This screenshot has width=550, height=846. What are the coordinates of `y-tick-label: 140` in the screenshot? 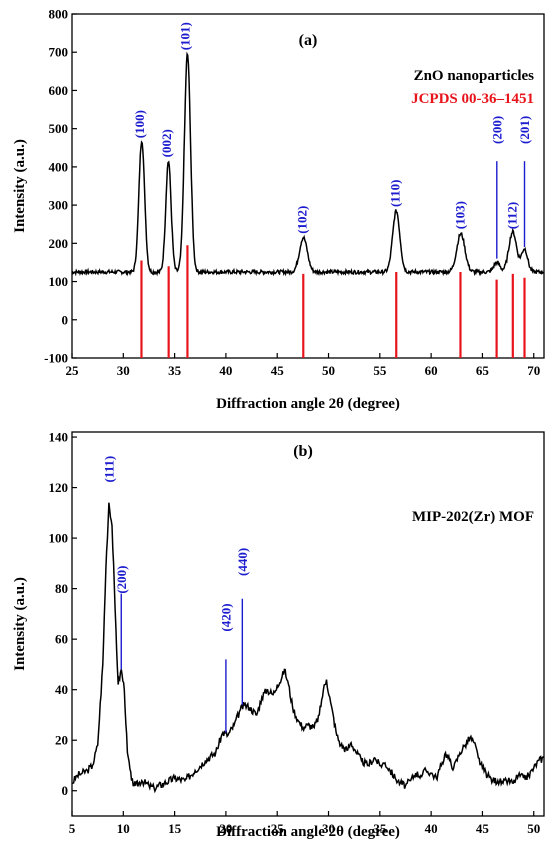 It's located at (59, 437).